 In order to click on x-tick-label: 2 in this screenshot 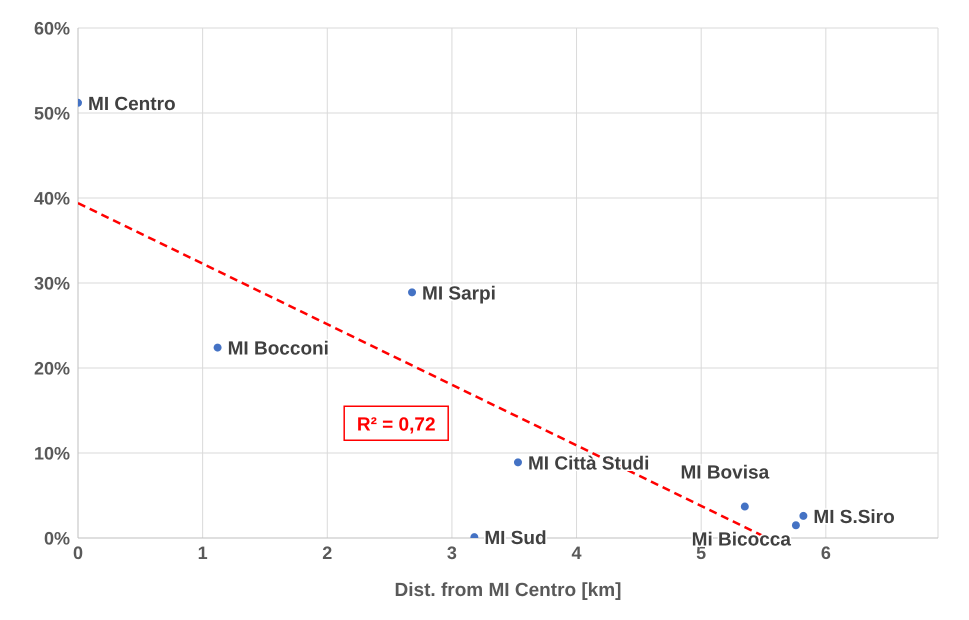, I will do `click(327, 552)`.